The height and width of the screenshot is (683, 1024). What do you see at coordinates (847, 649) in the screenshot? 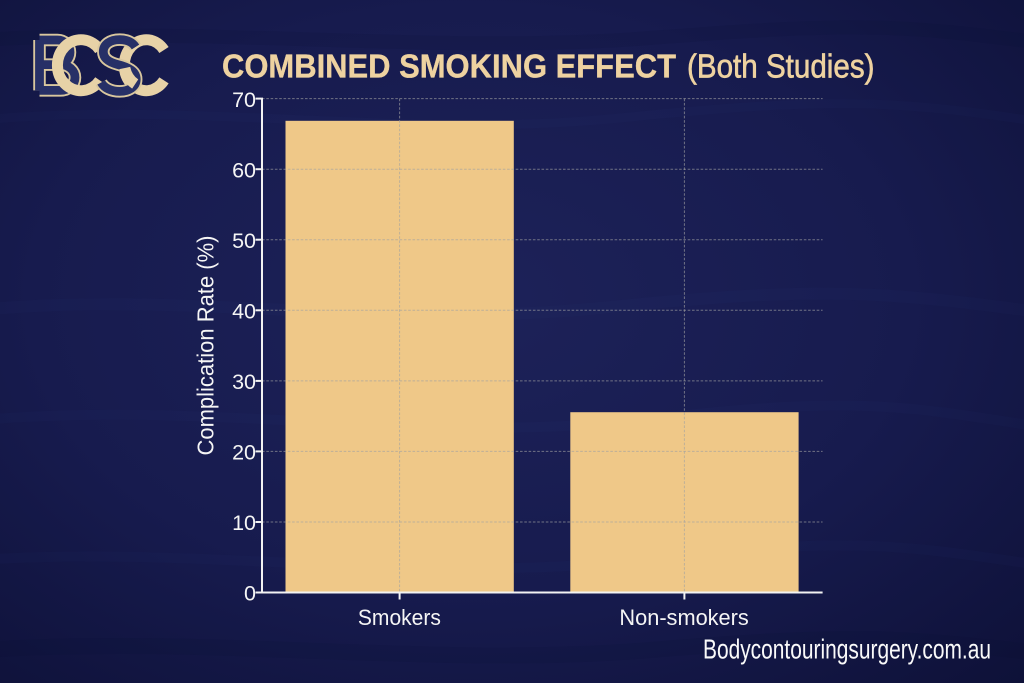
I see `svg-text: Bodycontouringsurgery.com.au` at bounding box center [847, 649].